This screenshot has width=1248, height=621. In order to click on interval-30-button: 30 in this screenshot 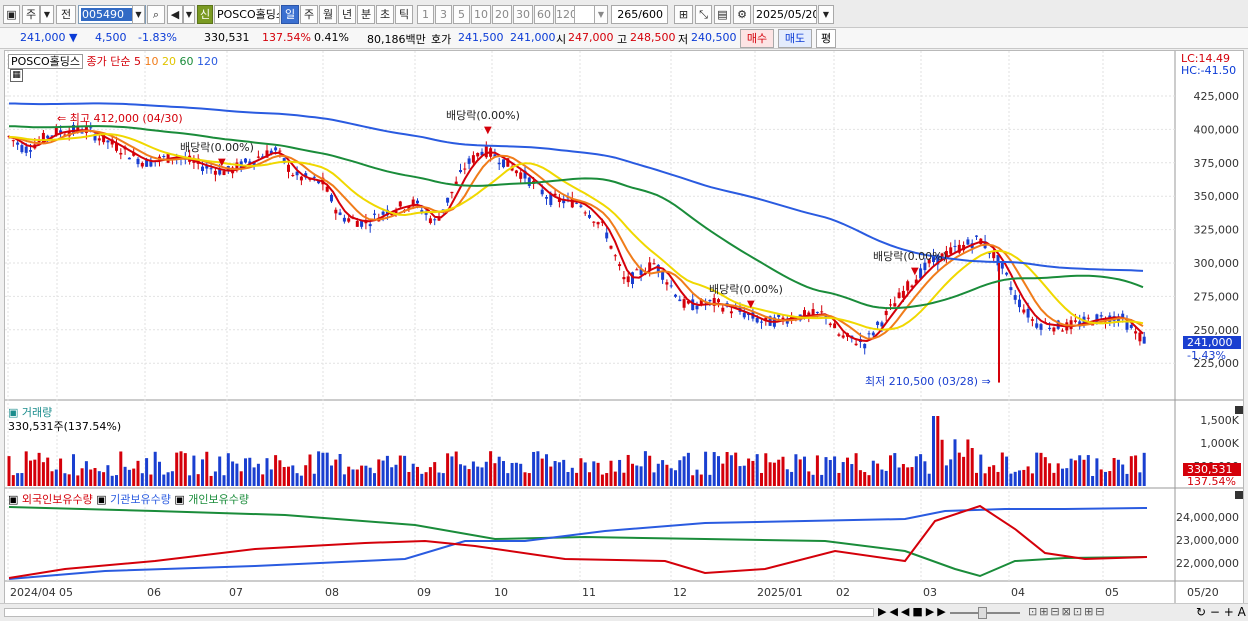, I will do `click(523, 14)`.